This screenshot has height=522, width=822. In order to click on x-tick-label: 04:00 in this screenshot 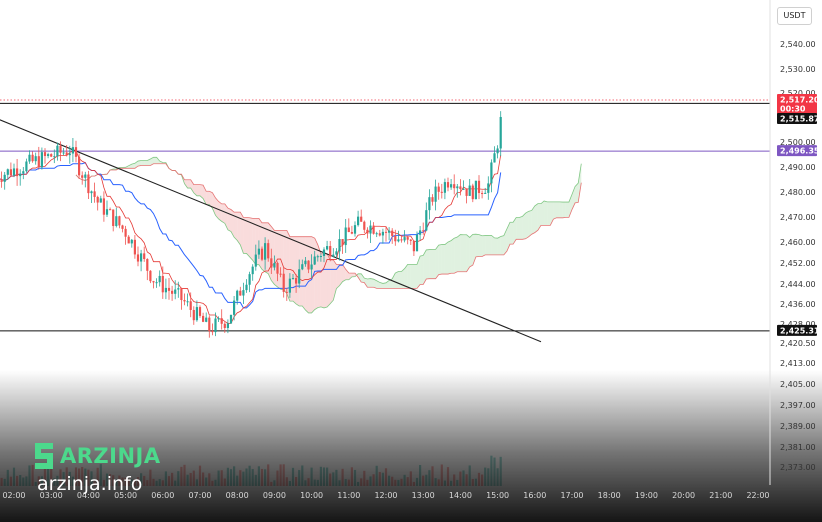, I will do `click(88, 495)`.